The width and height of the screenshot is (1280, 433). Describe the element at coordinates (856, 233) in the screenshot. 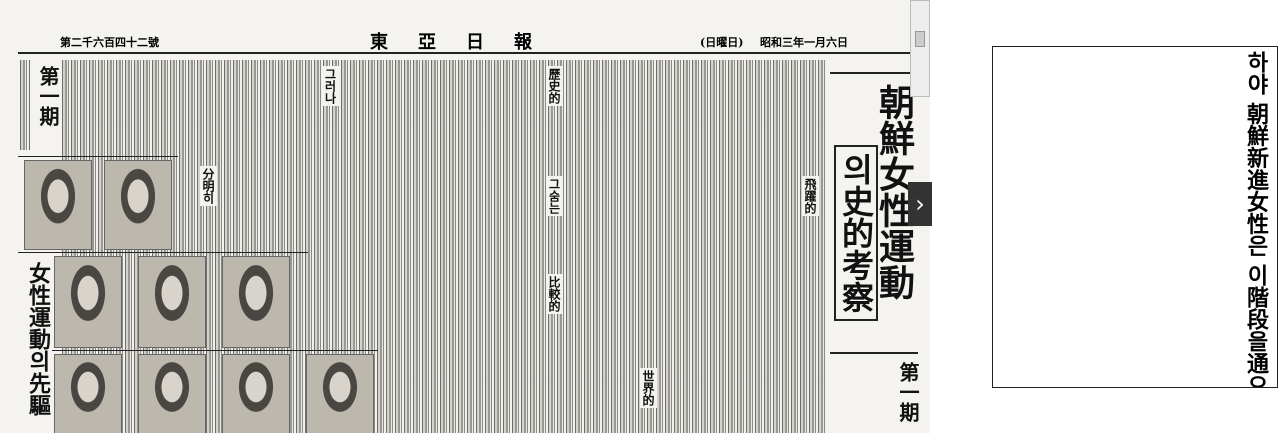

I see `subtitle: 의史的考察` at that location.